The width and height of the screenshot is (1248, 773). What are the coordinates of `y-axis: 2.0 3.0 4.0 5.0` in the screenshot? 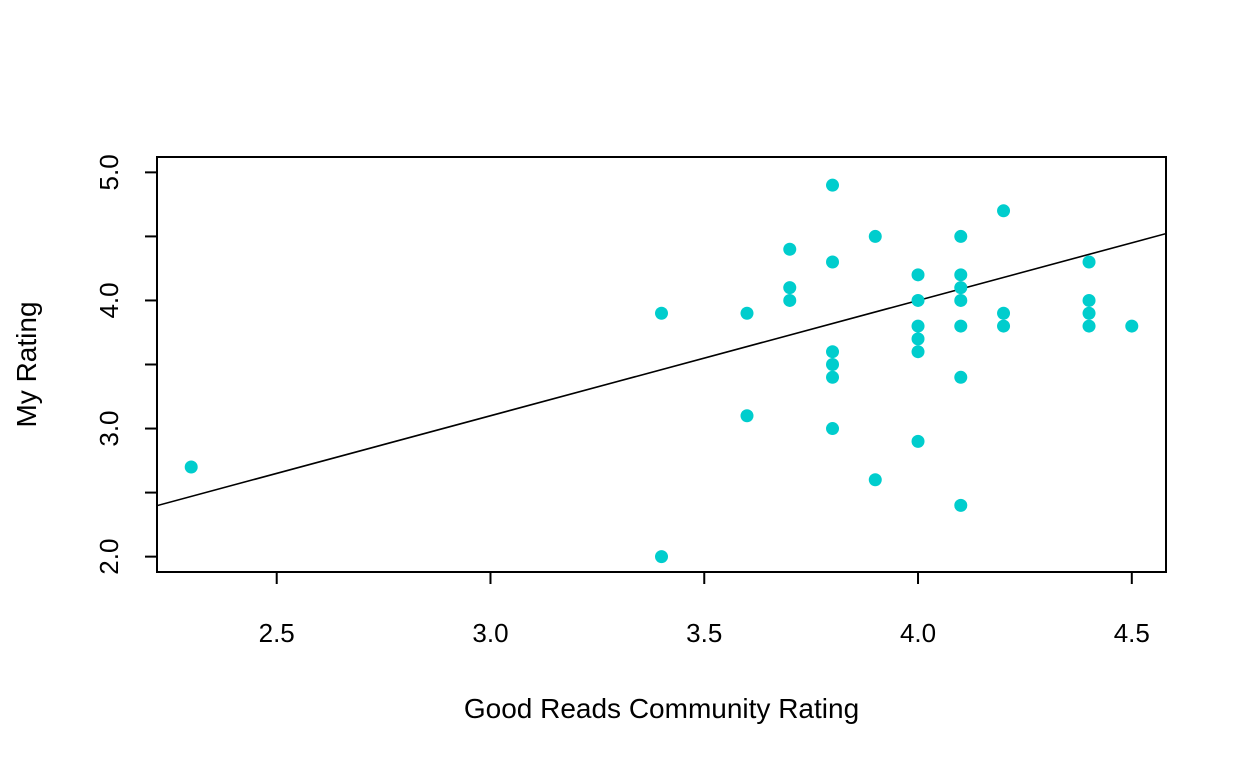 It's located at (126, 364).